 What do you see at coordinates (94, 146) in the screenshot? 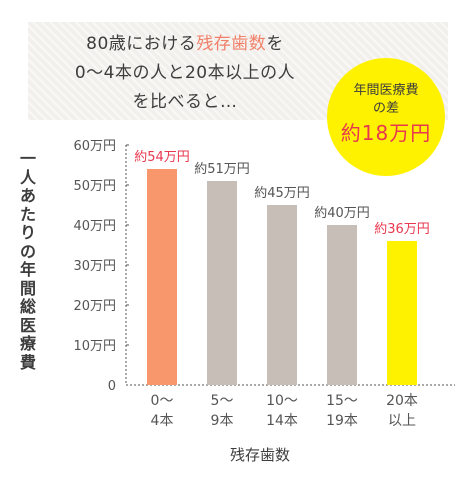
I see `y-tick-label: 60万円` at bounding box center [94, 146].